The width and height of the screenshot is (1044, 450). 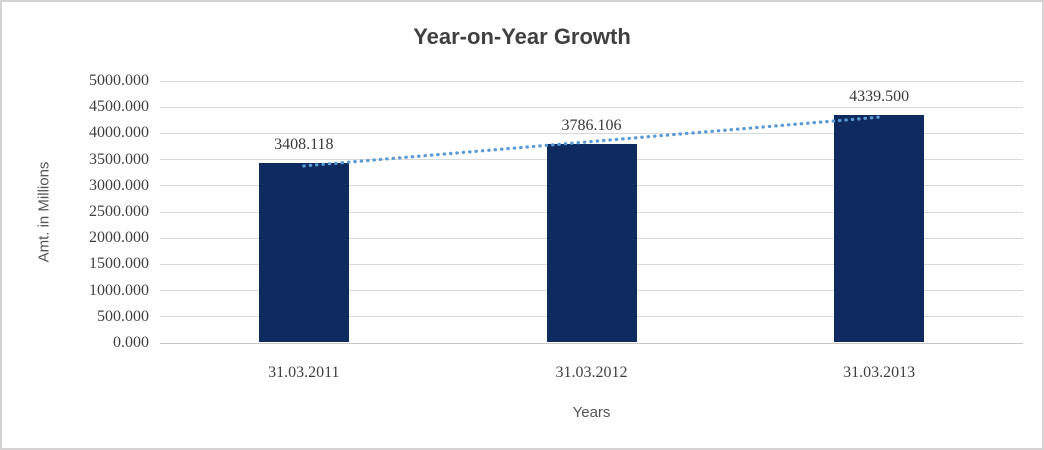 I want to click on y-tick-label: 3500.000, so click(x=119, y=159).